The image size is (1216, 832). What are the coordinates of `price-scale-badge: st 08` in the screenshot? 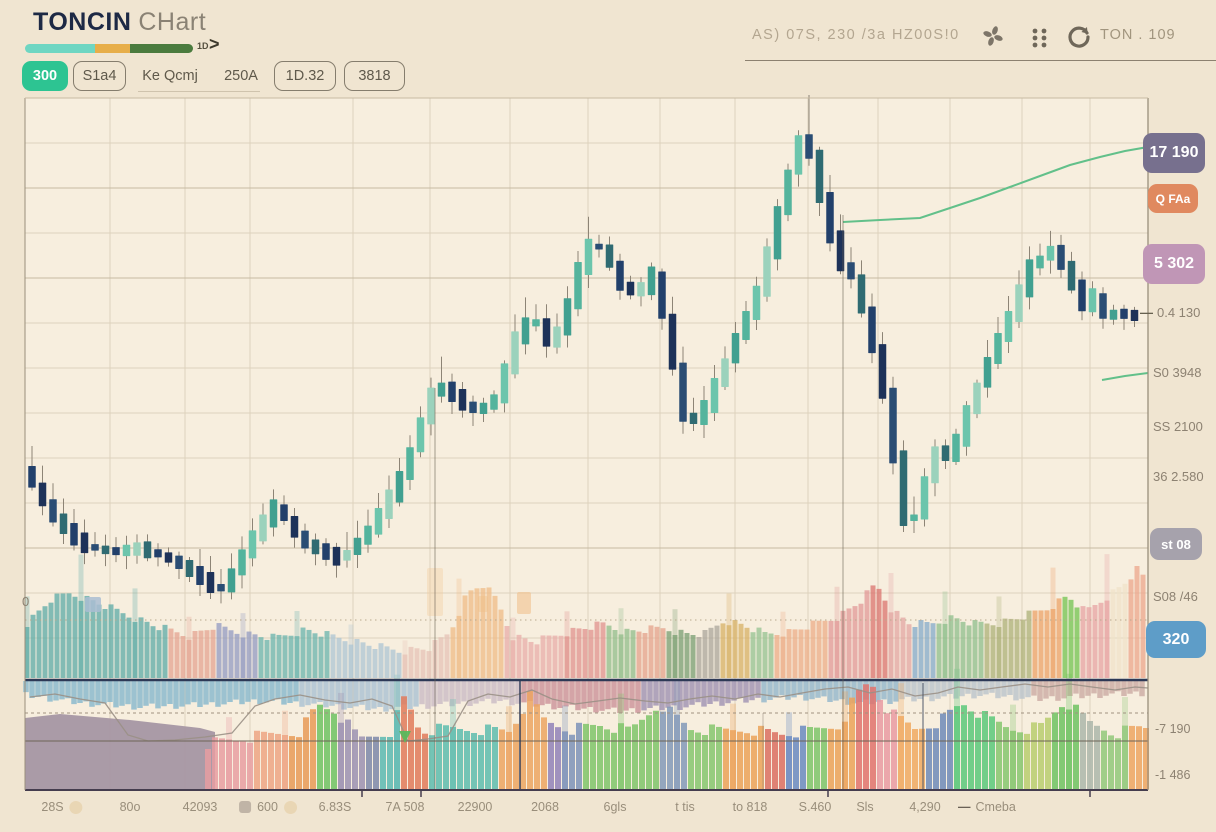 It's located at (1176, 544).